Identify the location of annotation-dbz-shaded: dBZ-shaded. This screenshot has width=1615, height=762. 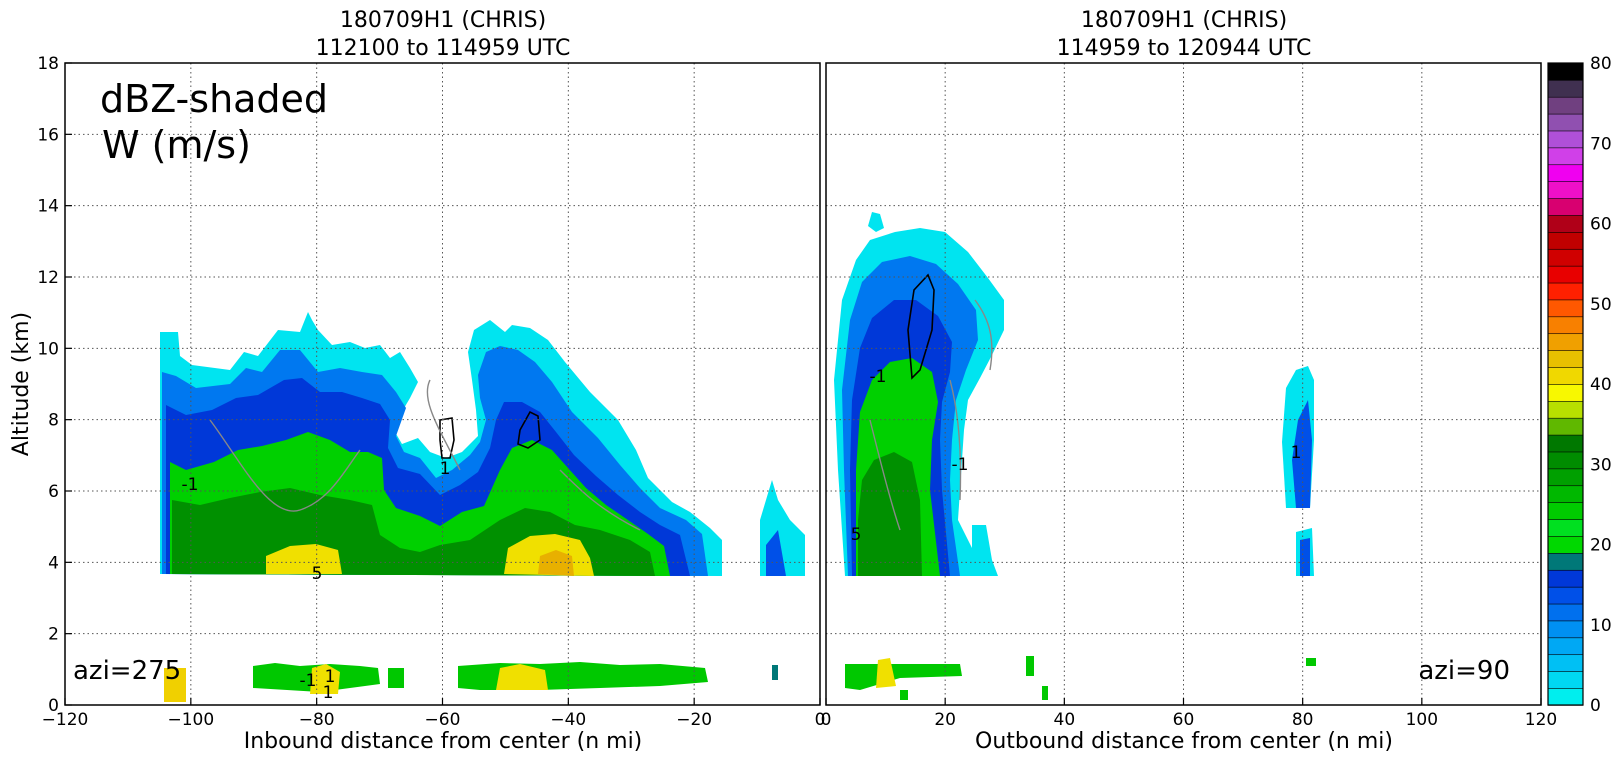
(214, 99).